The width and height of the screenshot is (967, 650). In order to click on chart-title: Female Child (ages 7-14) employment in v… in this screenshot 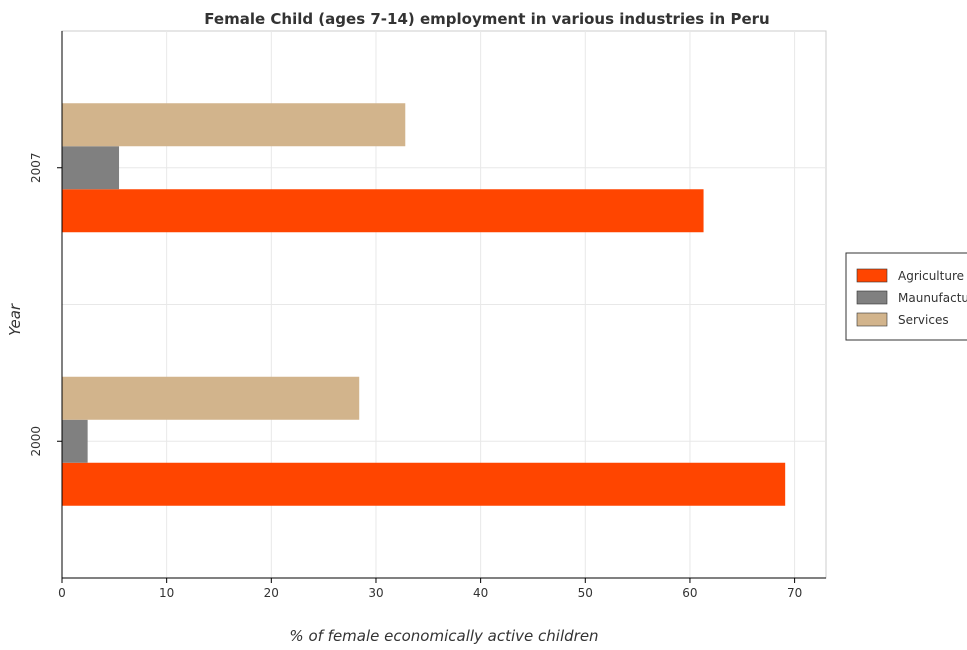, I will do `click(486, 19)`.